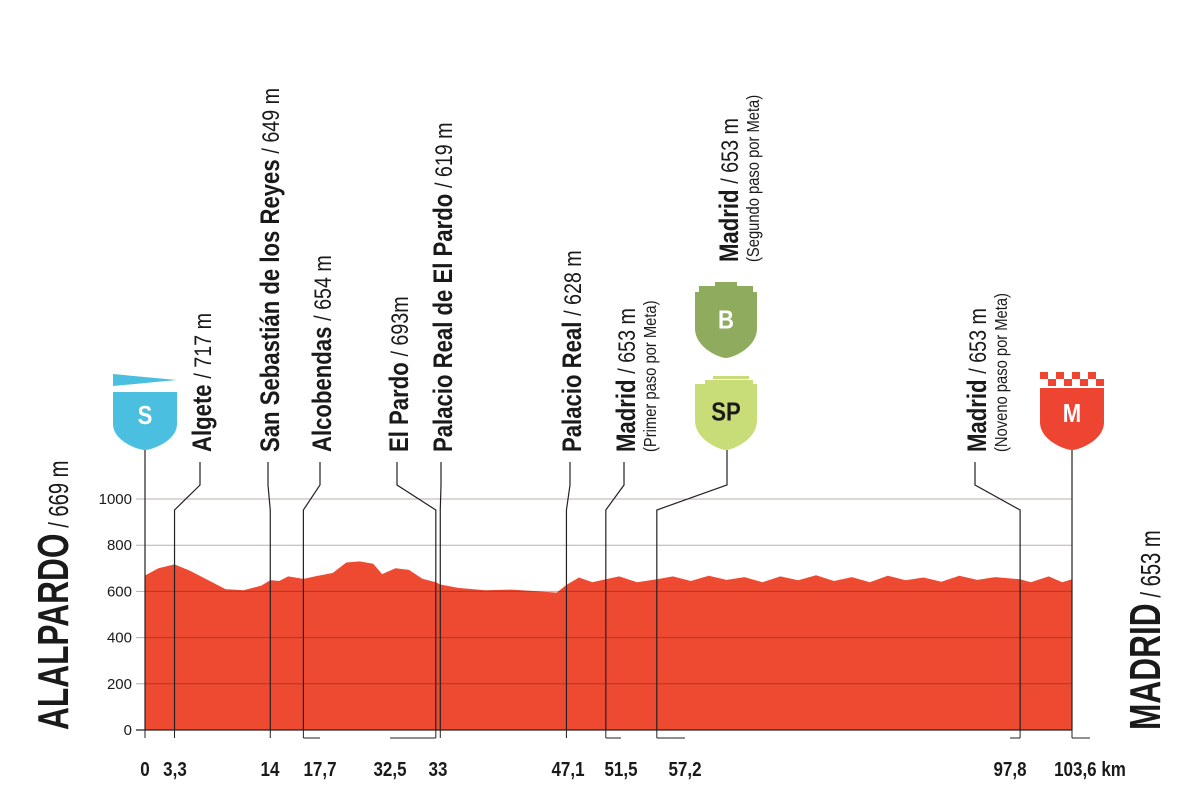  I want to click on waypoint-elevation: / 619 m, so click(443, 155).